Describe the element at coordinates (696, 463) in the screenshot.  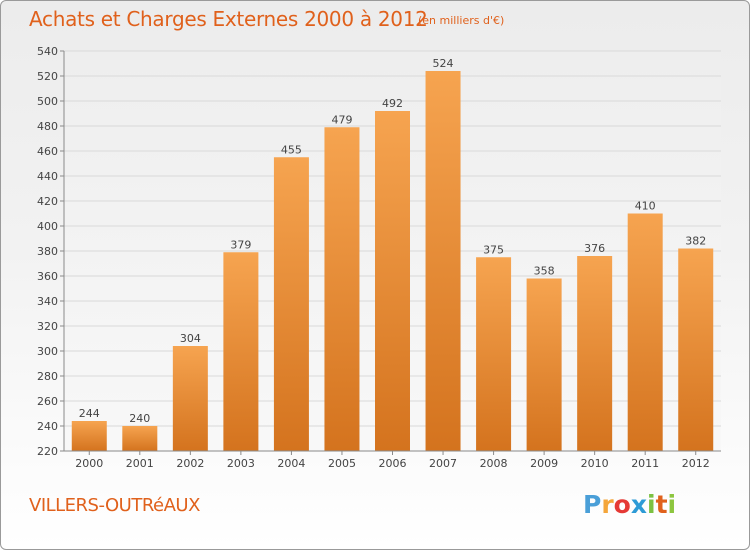
I see `x-tick-label: 2012` at that location.